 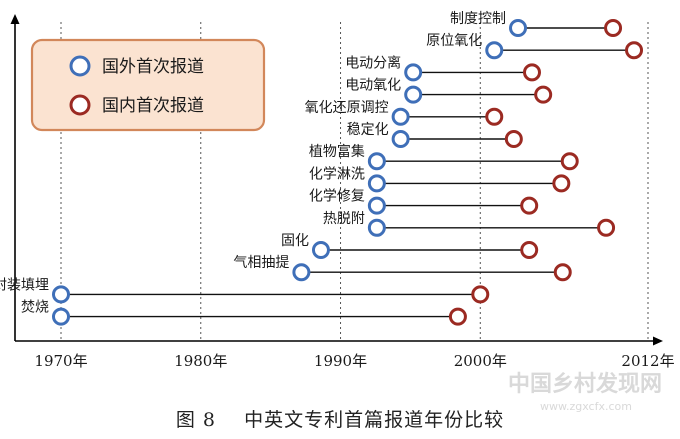 What do you see at coordinates (347, 108) in the screenshot?
I see `row-label: 氧化还原调控` at bounding box center [347, 108].